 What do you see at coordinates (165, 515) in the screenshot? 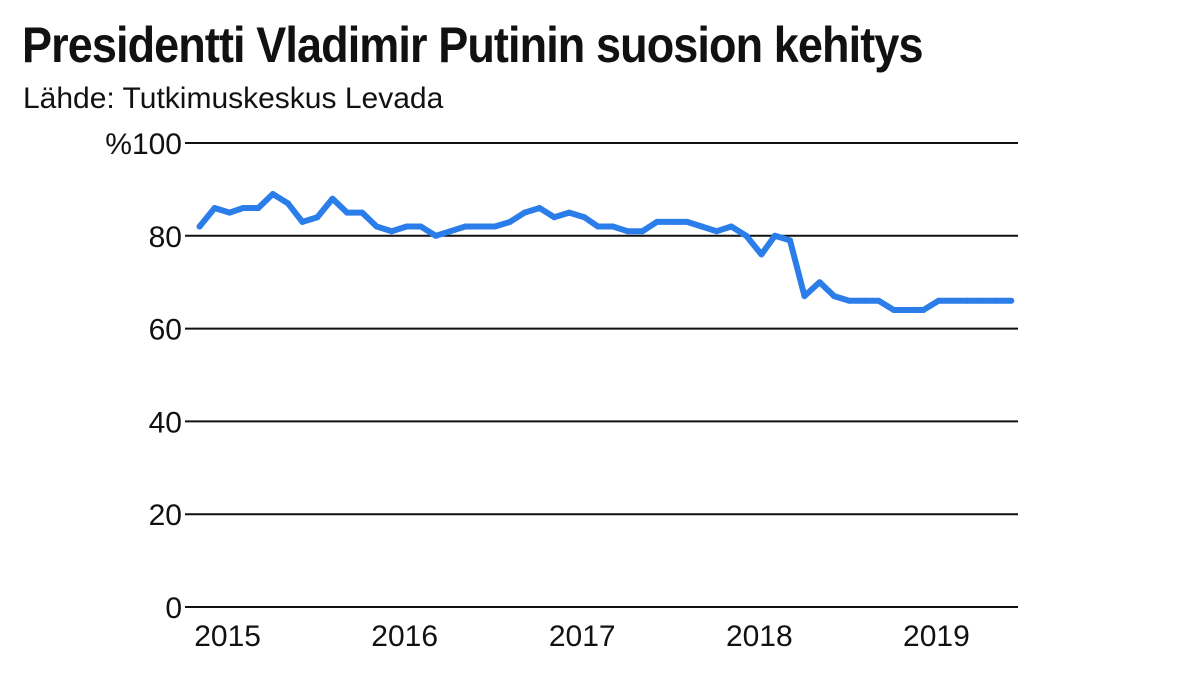
I see `y-tick-label: 20` at bounding box center [165, 515].